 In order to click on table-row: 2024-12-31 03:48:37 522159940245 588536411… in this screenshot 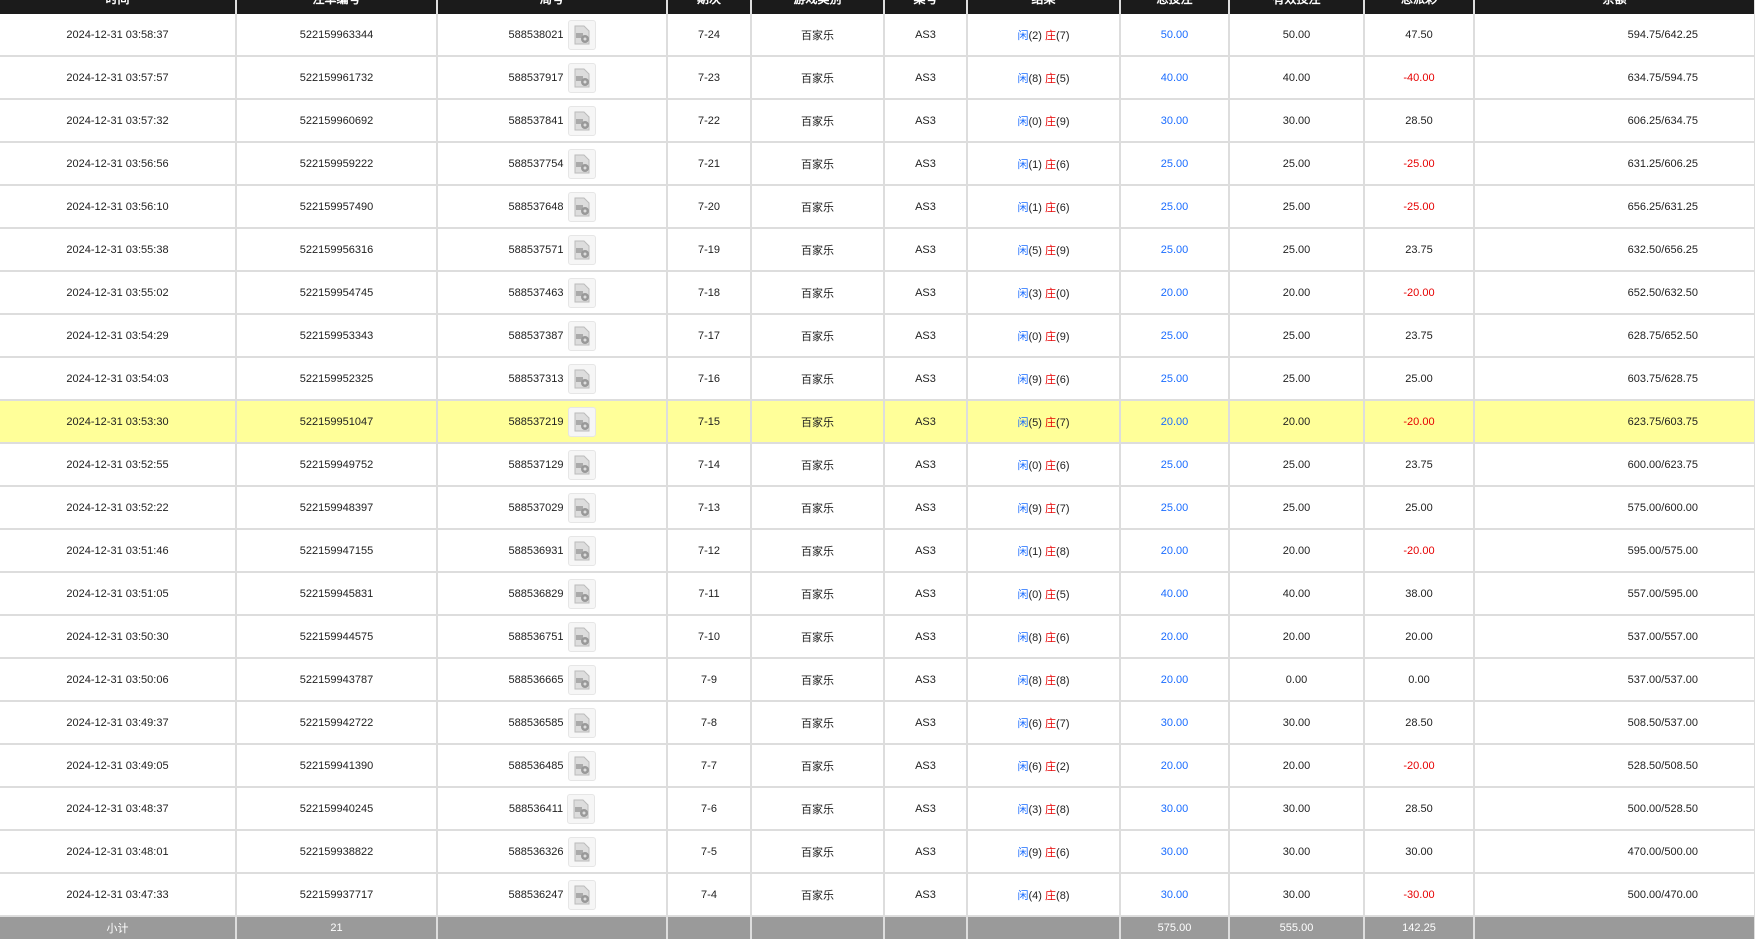, I will do `click(877, 809)`.